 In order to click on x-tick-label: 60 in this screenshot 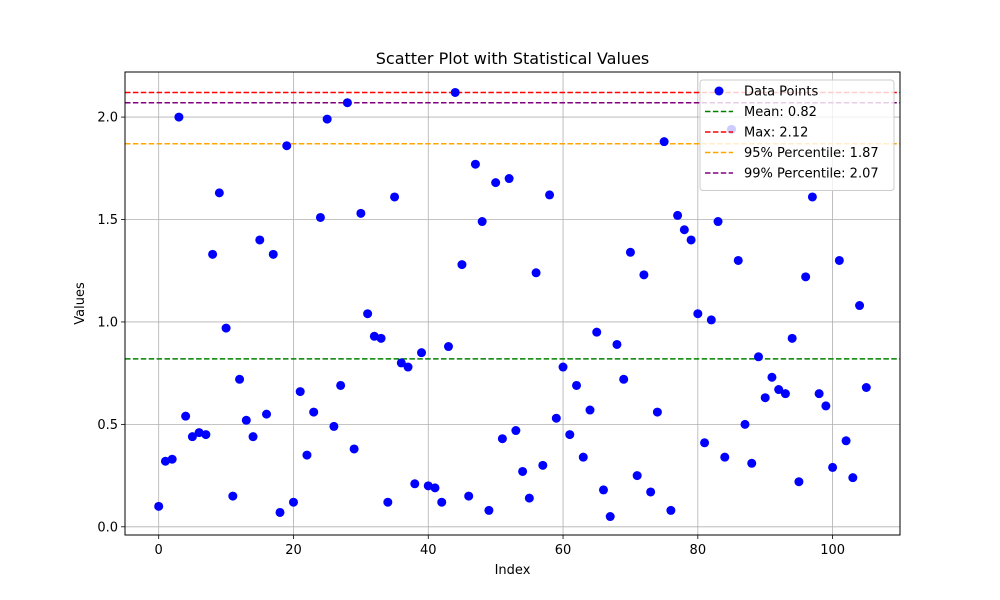, I will do `click(563, 550)`.